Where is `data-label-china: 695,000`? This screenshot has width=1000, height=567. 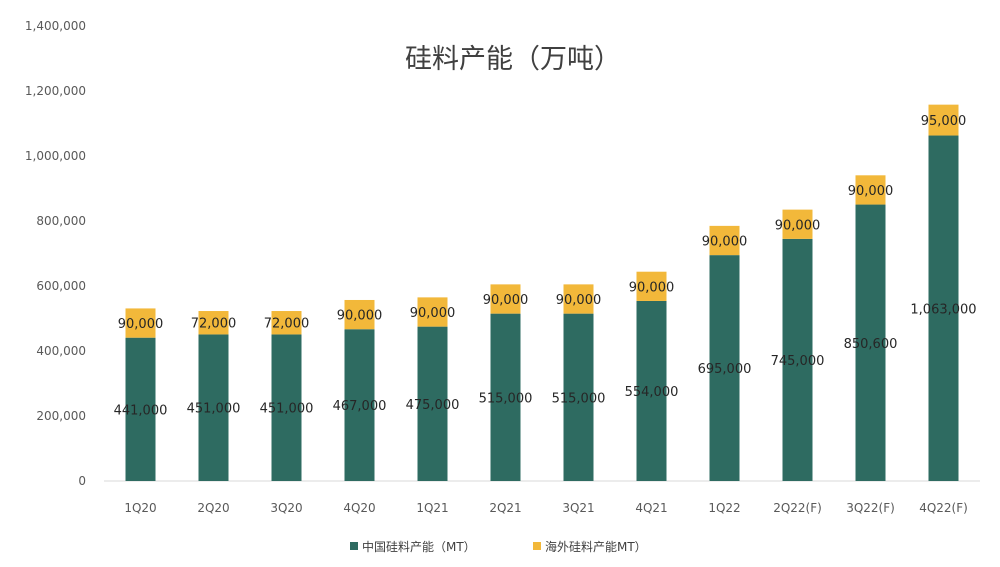
data-label-china: 695,000 is located at coordinates (725, 369).